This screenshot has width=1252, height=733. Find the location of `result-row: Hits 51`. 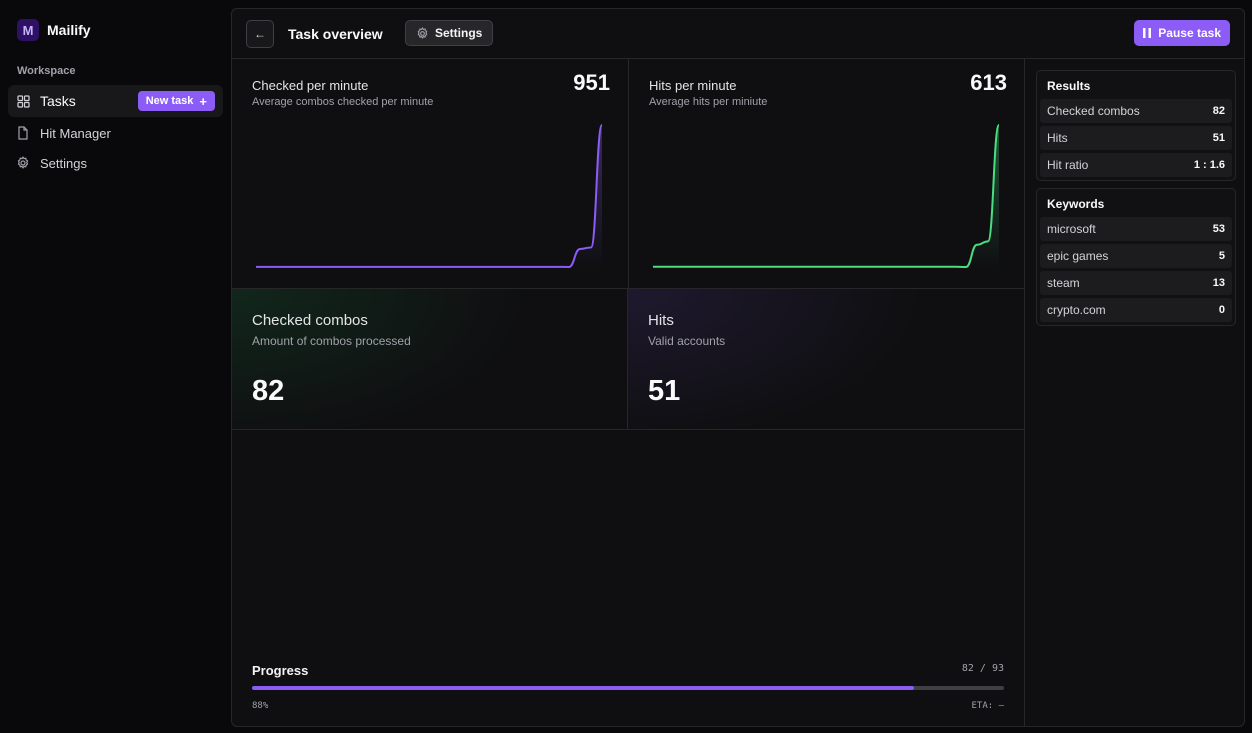

result-row: Hits 51 is located at coordinates (1136, 138).